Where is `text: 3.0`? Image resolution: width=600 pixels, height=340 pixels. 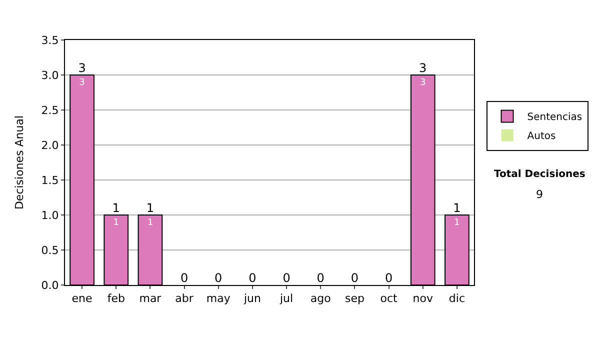
text: 3.0 is located at coordinates (50, 75).